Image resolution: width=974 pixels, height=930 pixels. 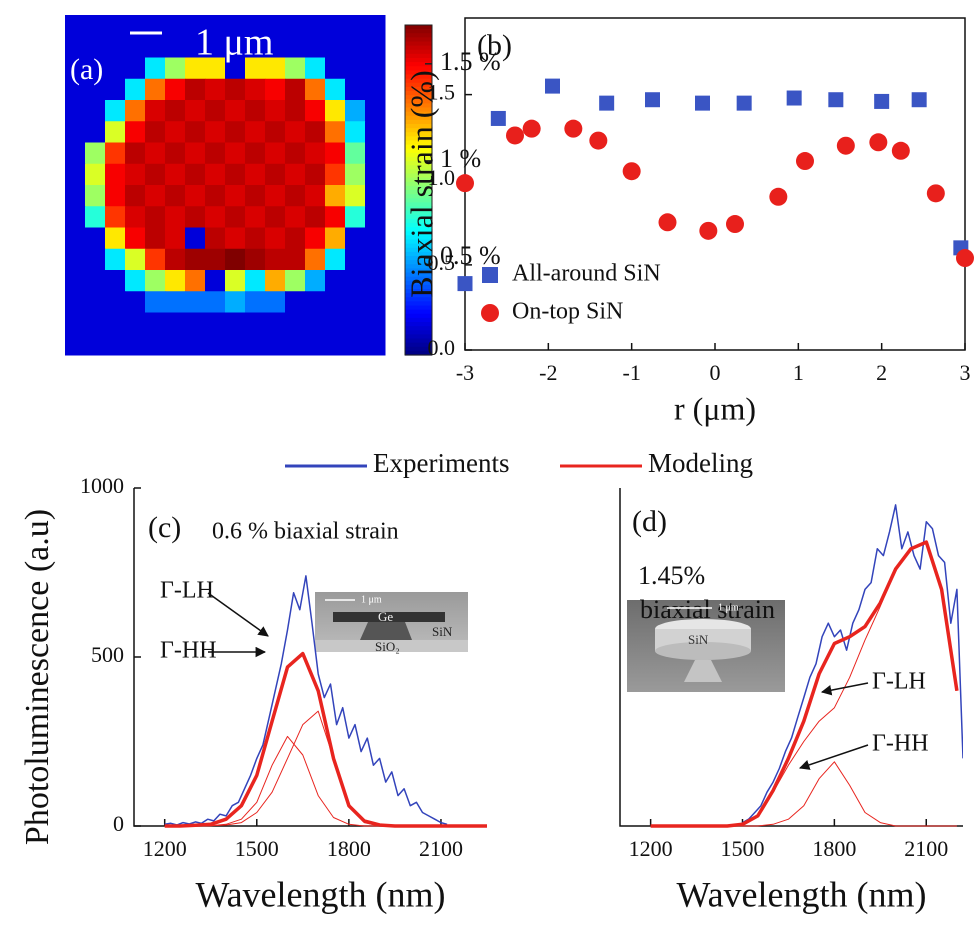 I want to click on inset-label: SiN, so click(x=698, y=639).